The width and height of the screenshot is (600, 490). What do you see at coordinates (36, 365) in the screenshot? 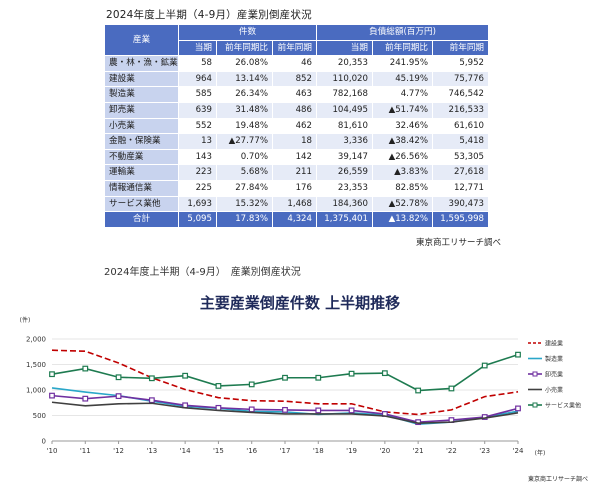
I see `y-tick-label: 1,500` at bounding box center [36, 365].